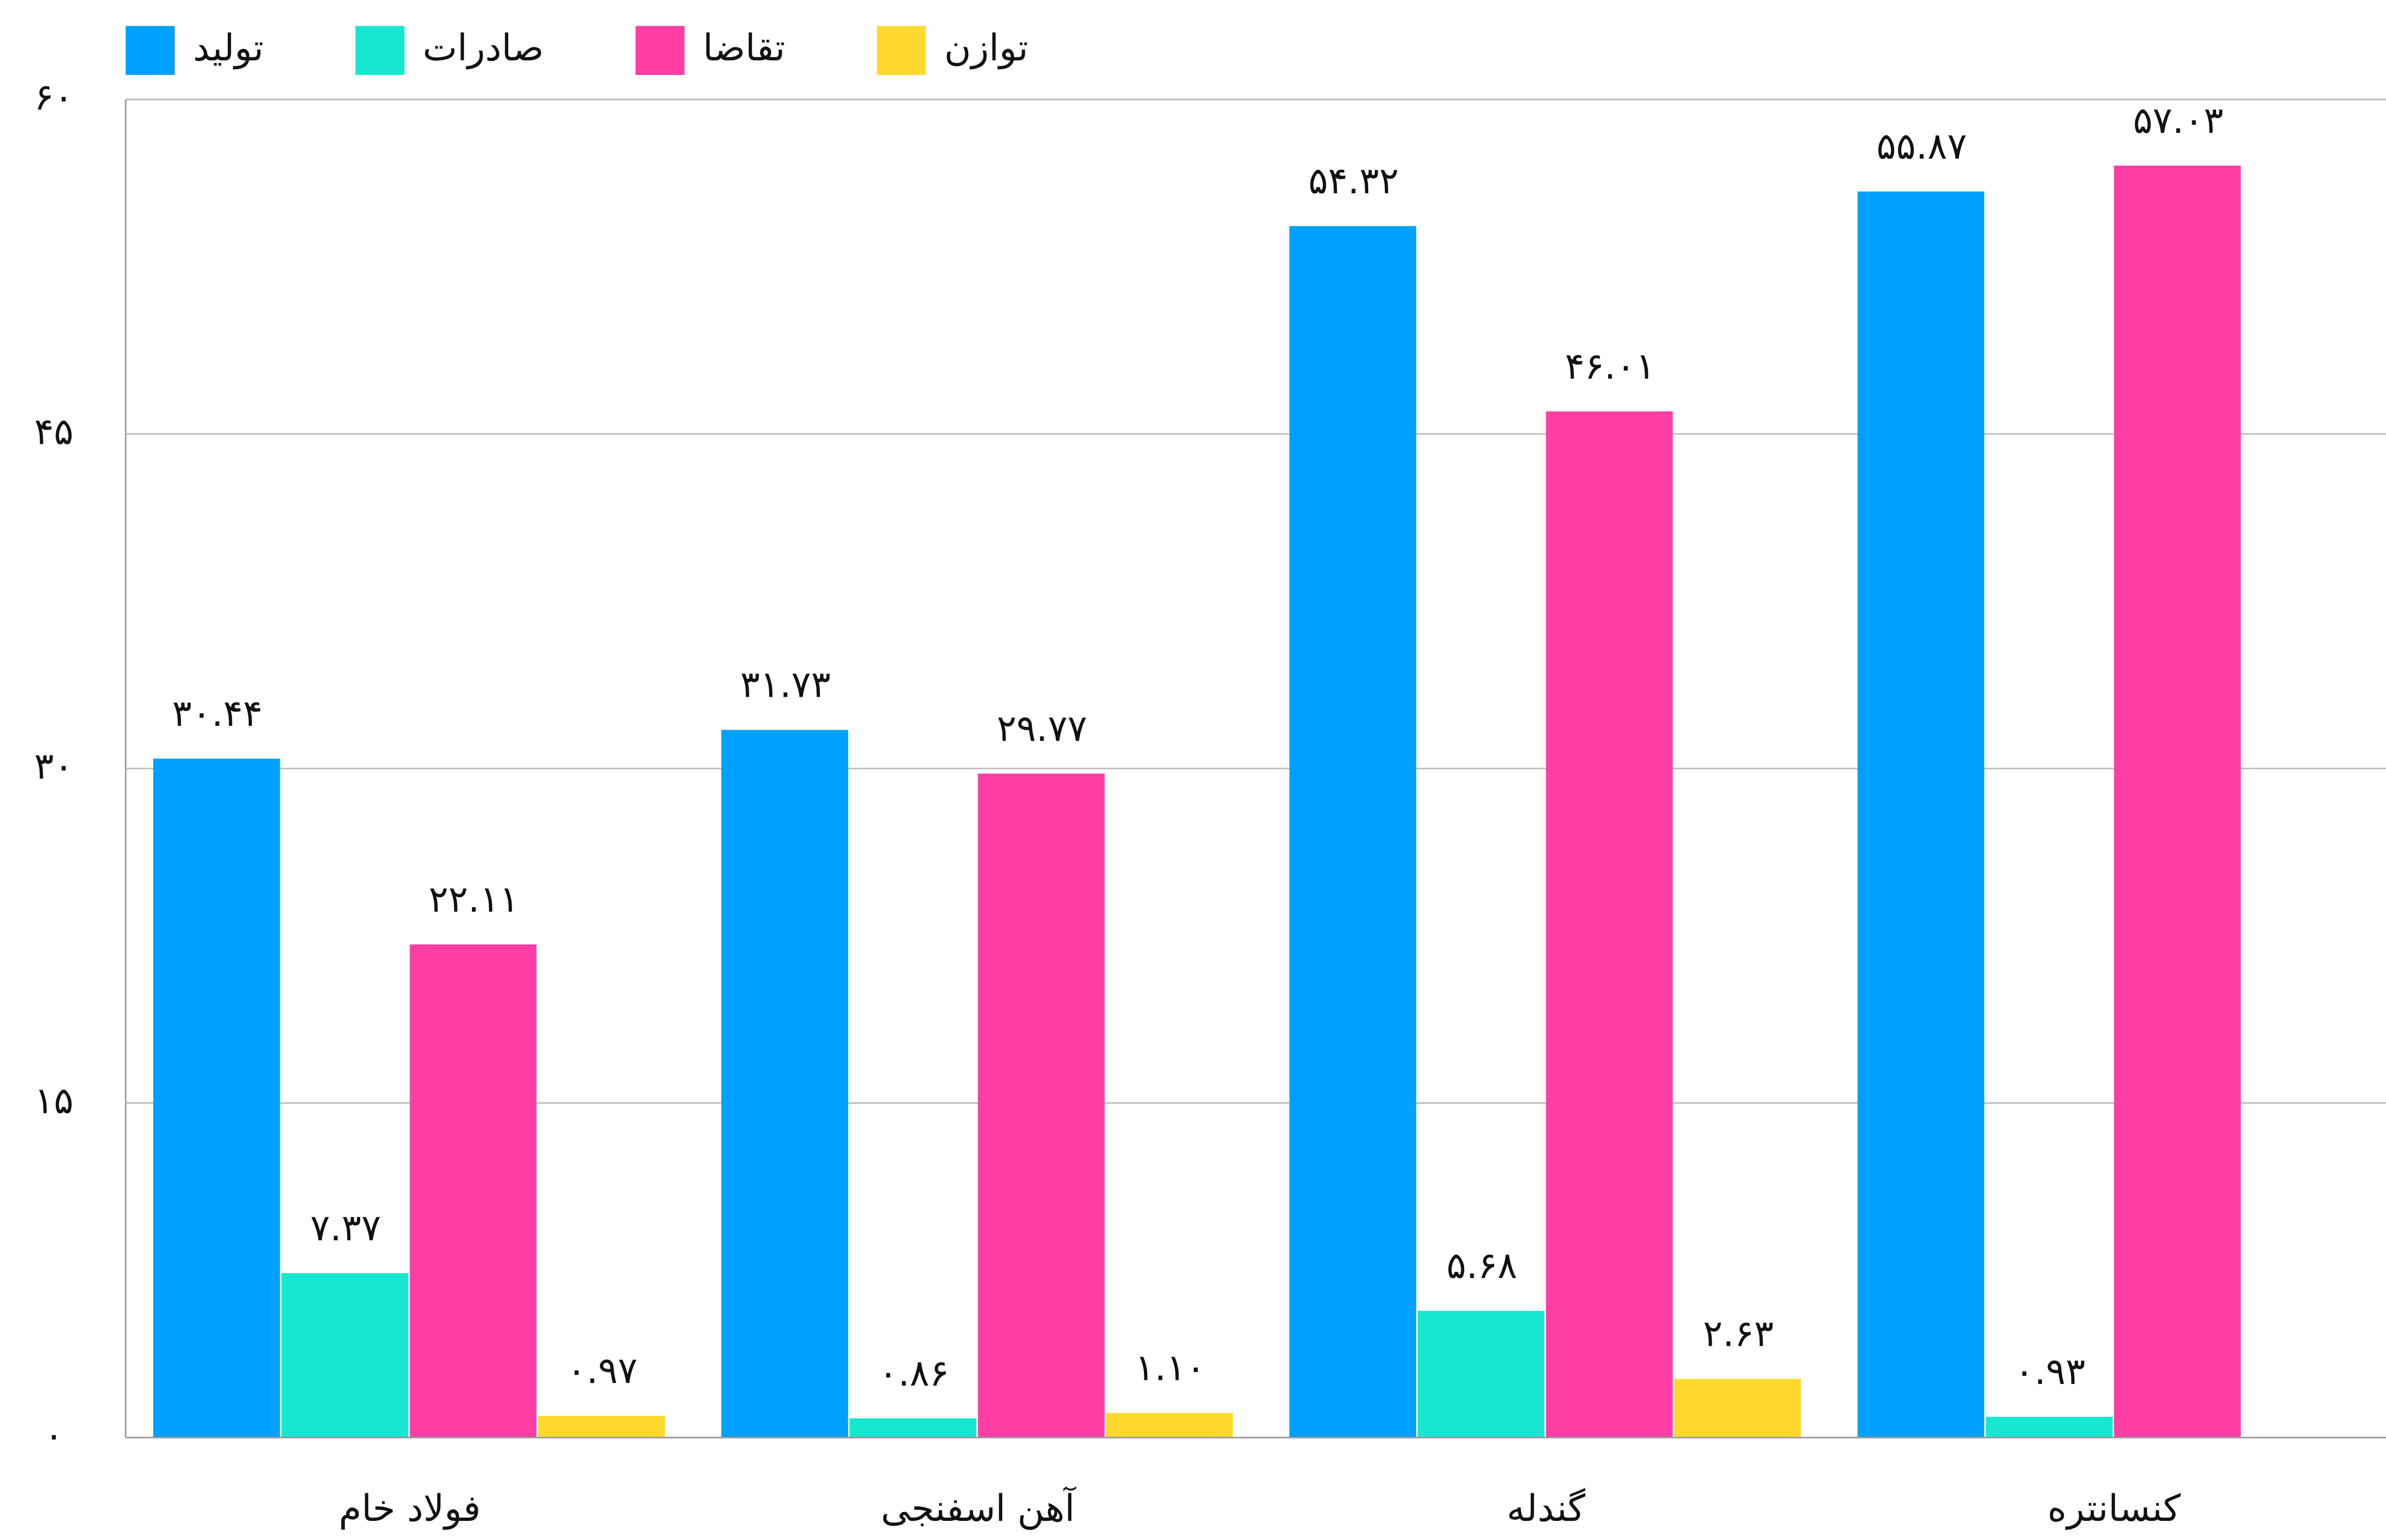 The width and height of the screenshot is (2386, 1540). Describe the element at coordinates (1354, 181) in the screenshot. I see `data-label: ۵۴.۳۲` at that location.